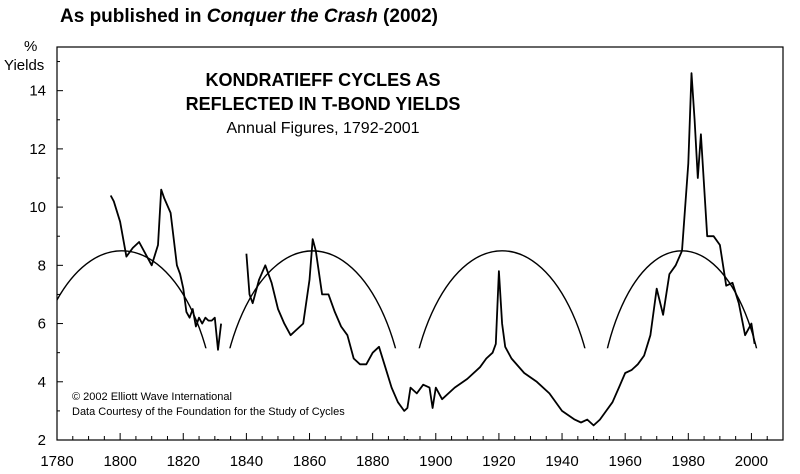  What do you see at coordinates (246, 461) in the screenshot?
I see `x-tick-label-1840: 1840` at bounding box center [246, 461].